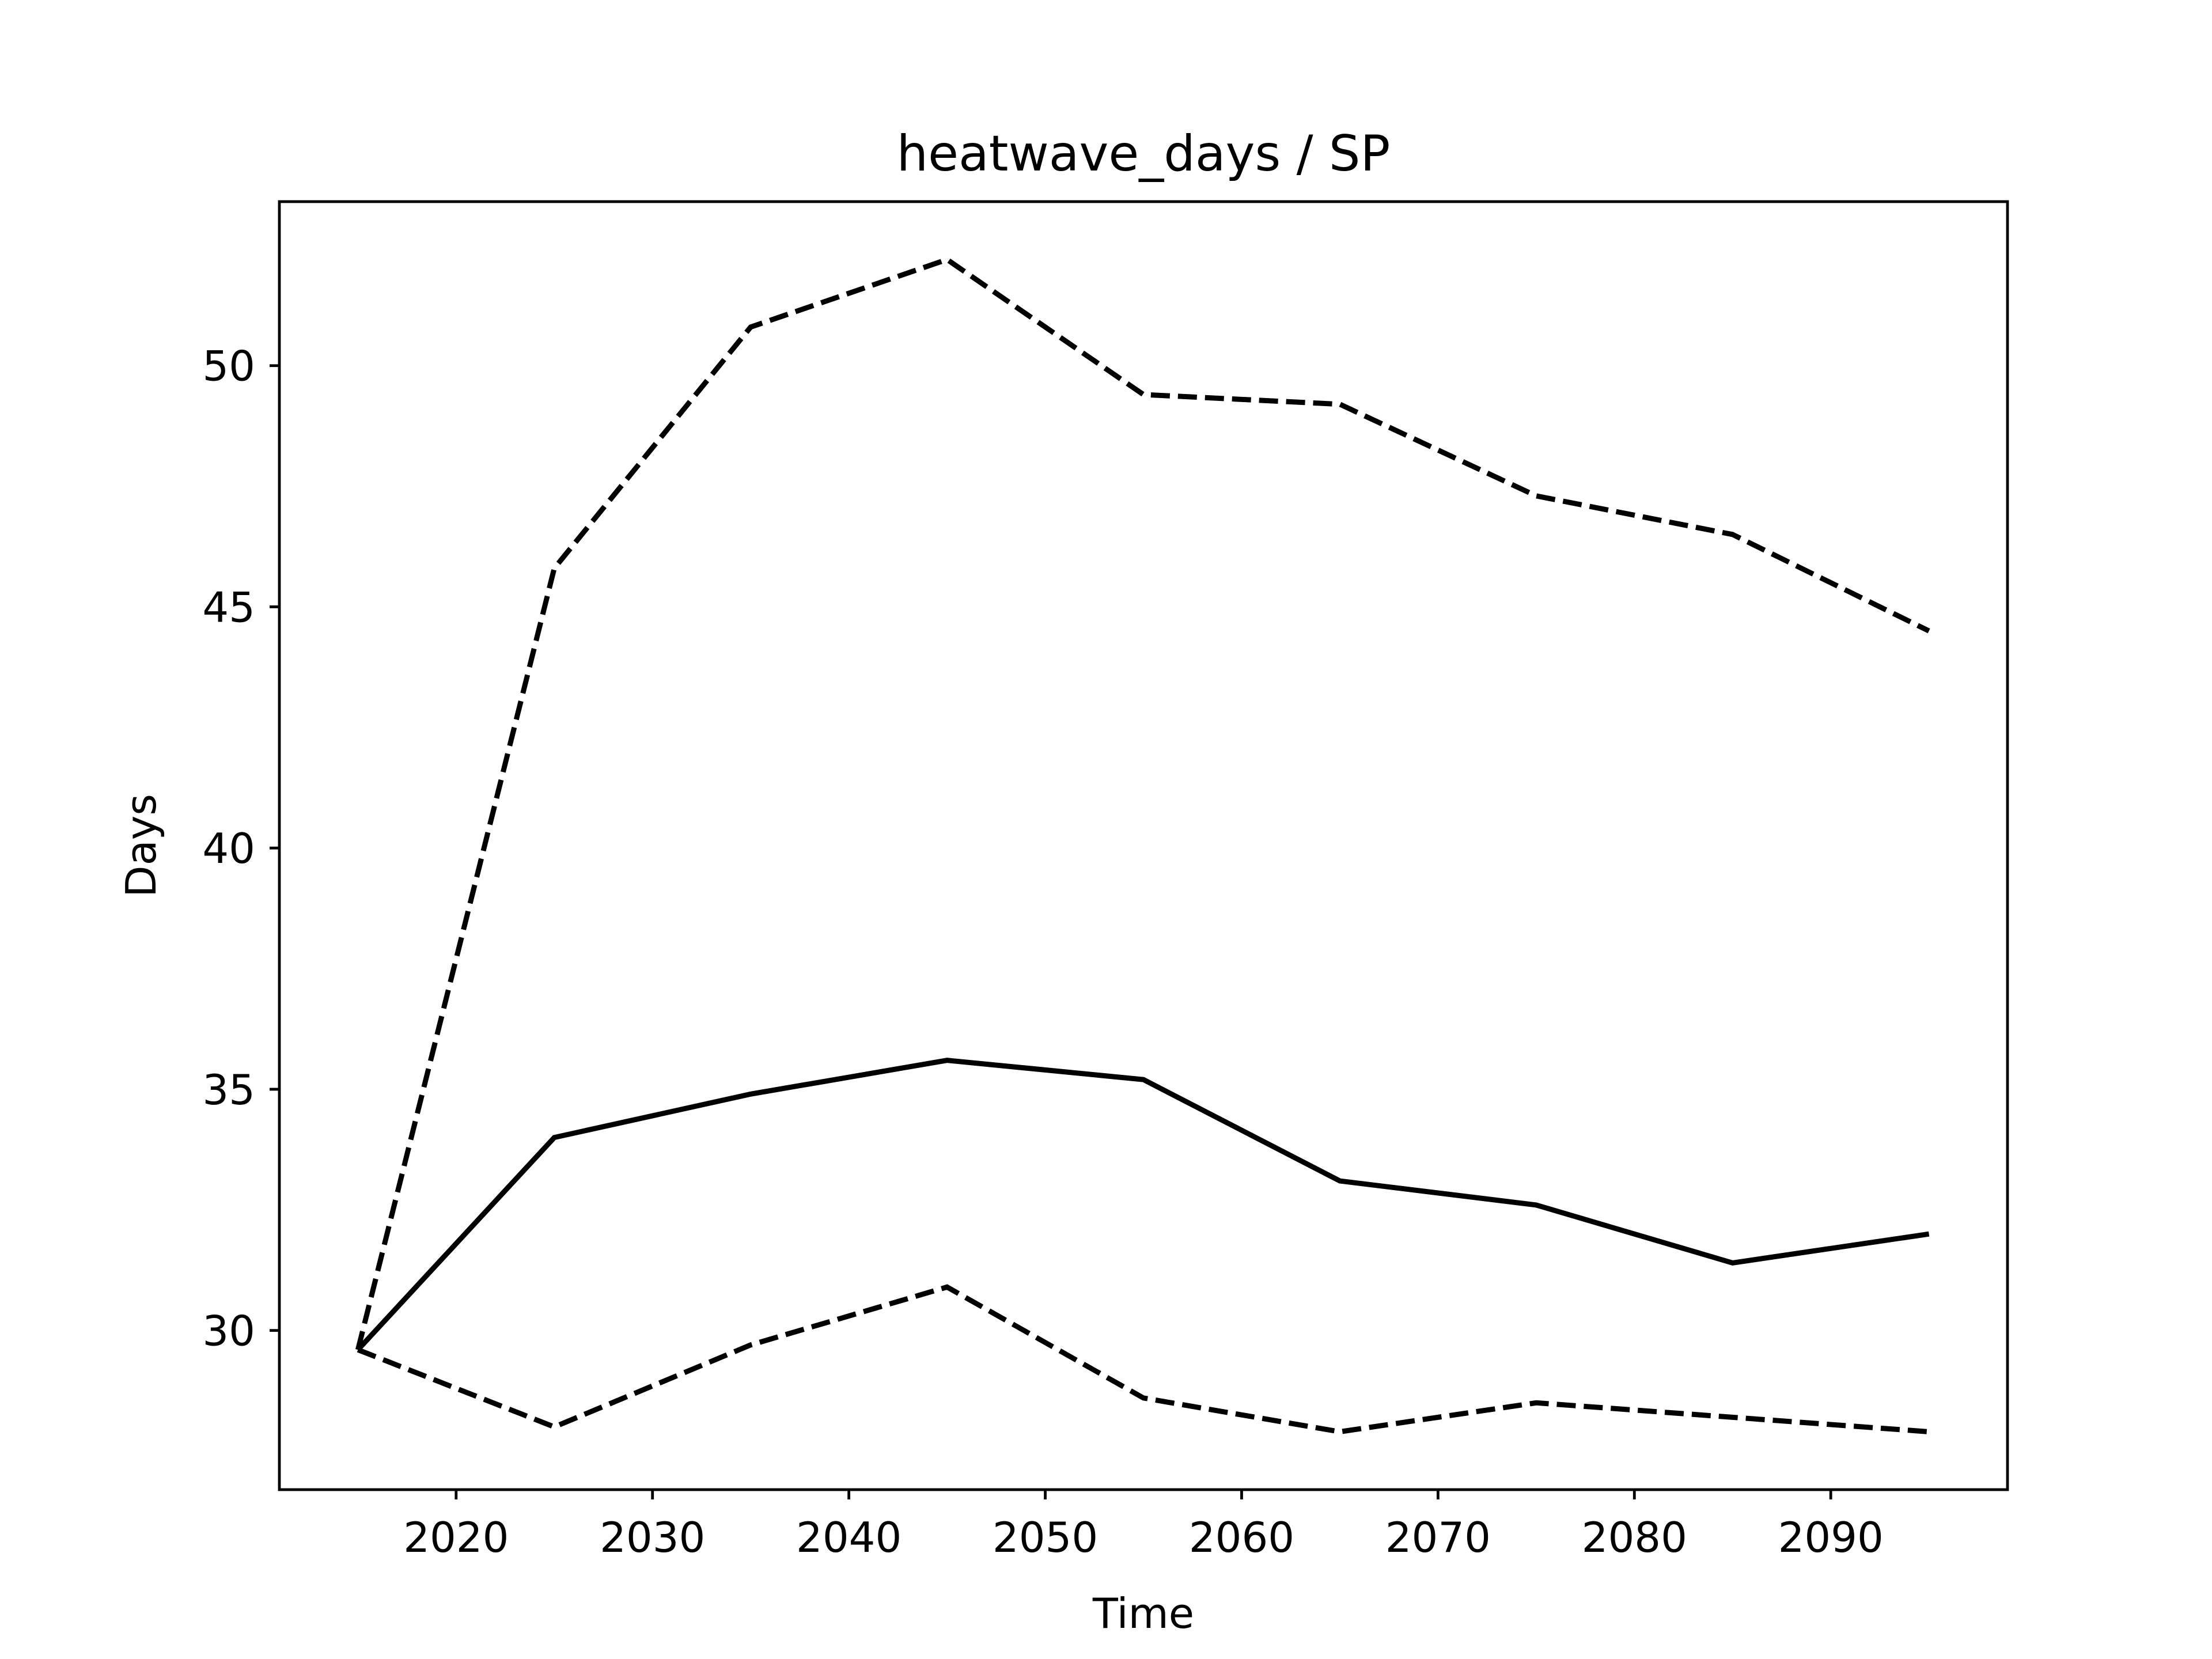 The image size is (2212, 1659). What do you see at coordinates (849, 1537) in the screenshot?
I see `x-tick-label: 2040` at bounding box center [849, 1537].